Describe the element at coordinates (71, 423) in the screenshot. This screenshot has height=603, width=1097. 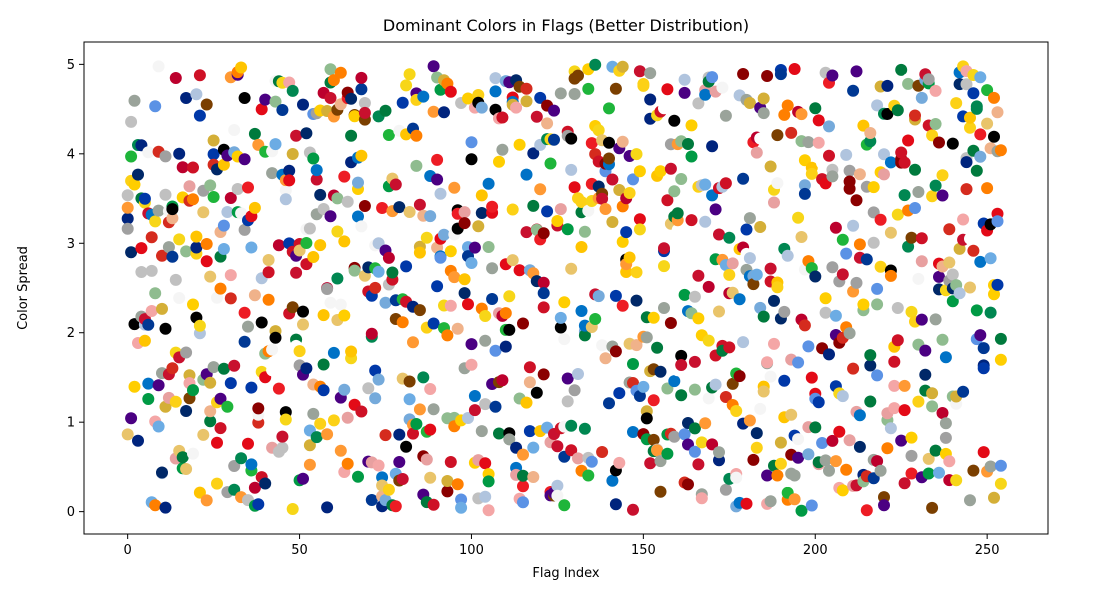
I see `y-tick-label: 1` at that location.